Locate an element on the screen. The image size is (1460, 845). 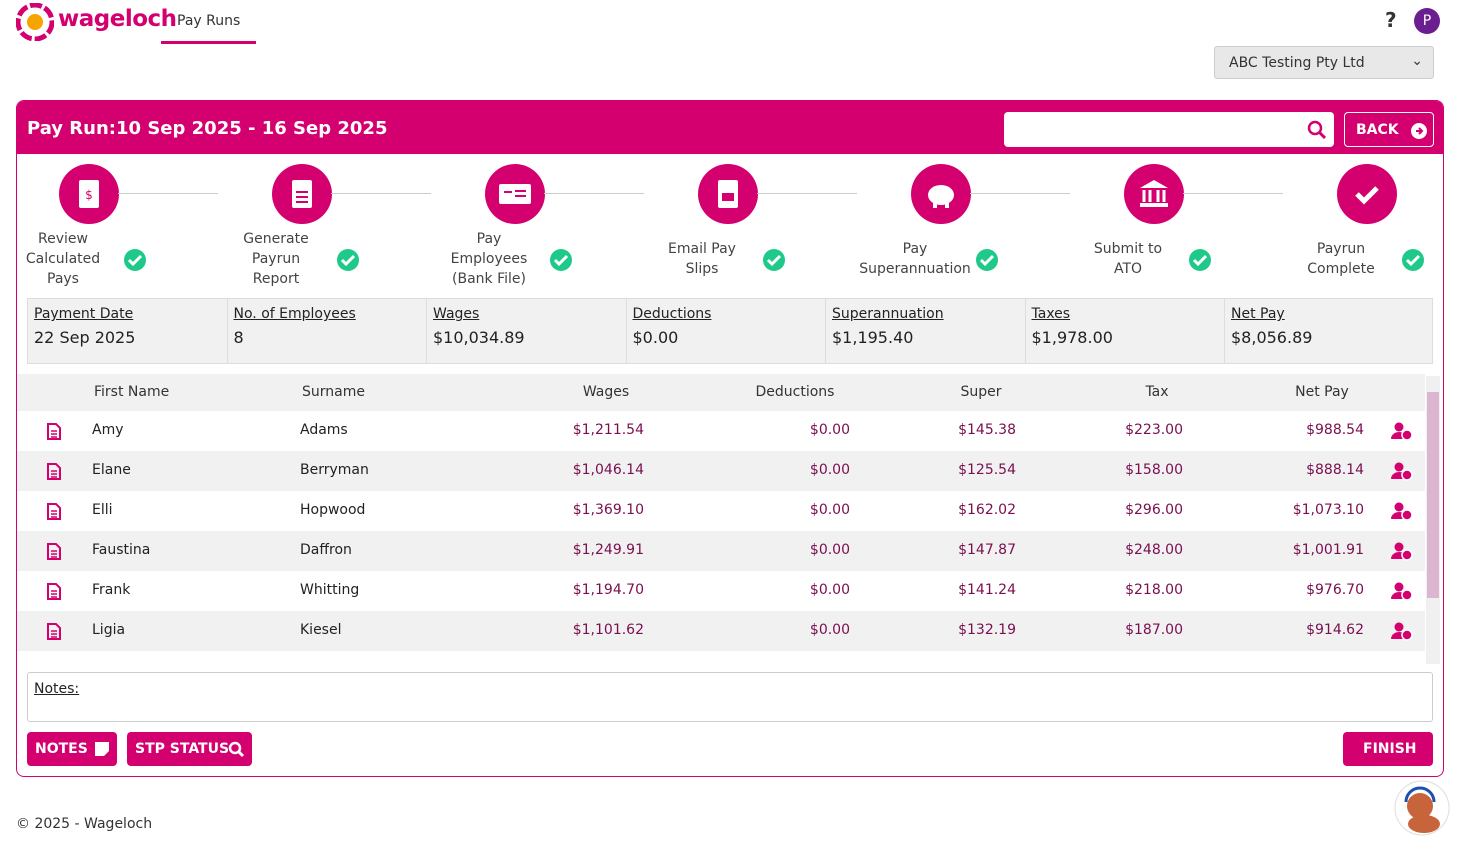
back-button: BACK is located at coordinates (1389, 129).